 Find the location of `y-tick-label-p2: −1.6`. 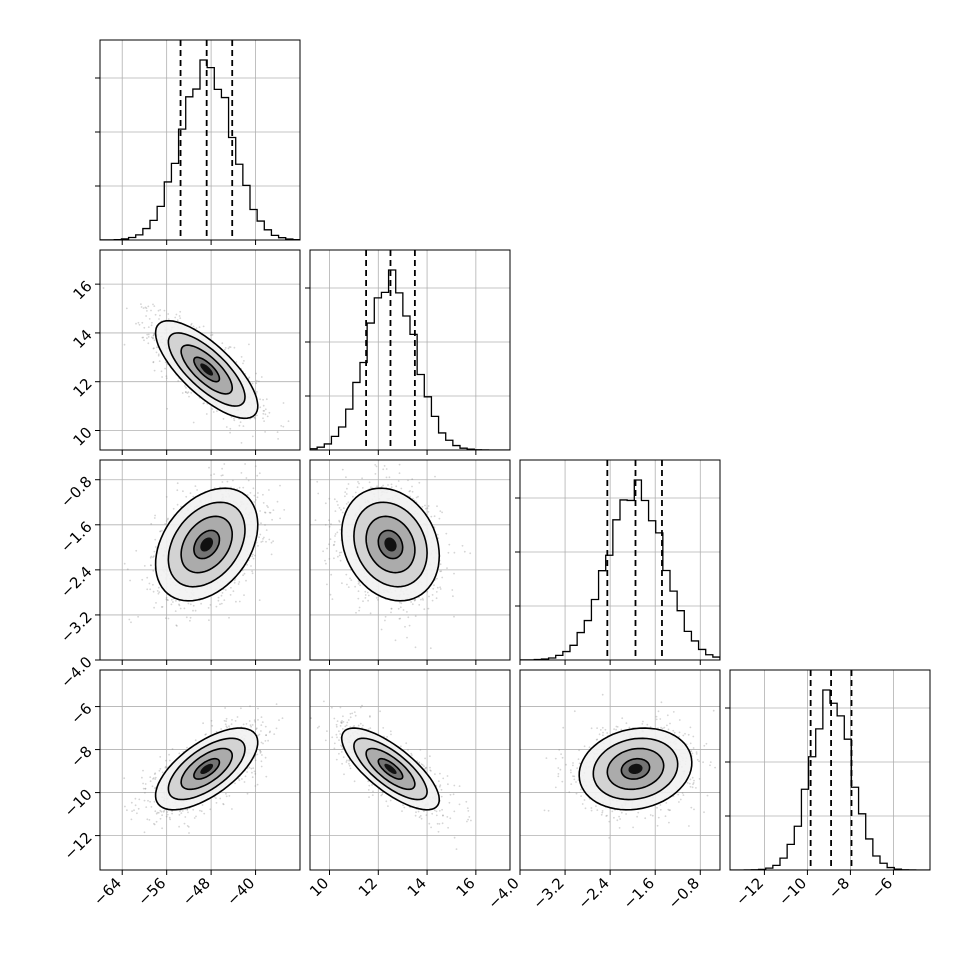

y-tick-label-p2: −1.6 is located at coordinates (76, 537).